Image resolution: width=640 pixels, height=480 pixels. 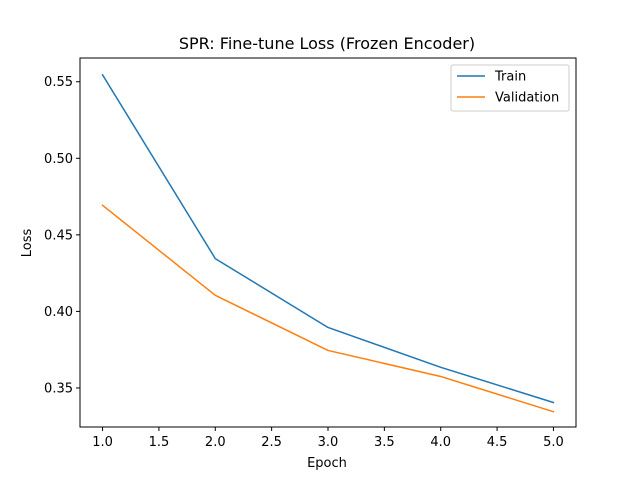 I want to click on x-tick-label: 5.0, so click(x=553, y=442).